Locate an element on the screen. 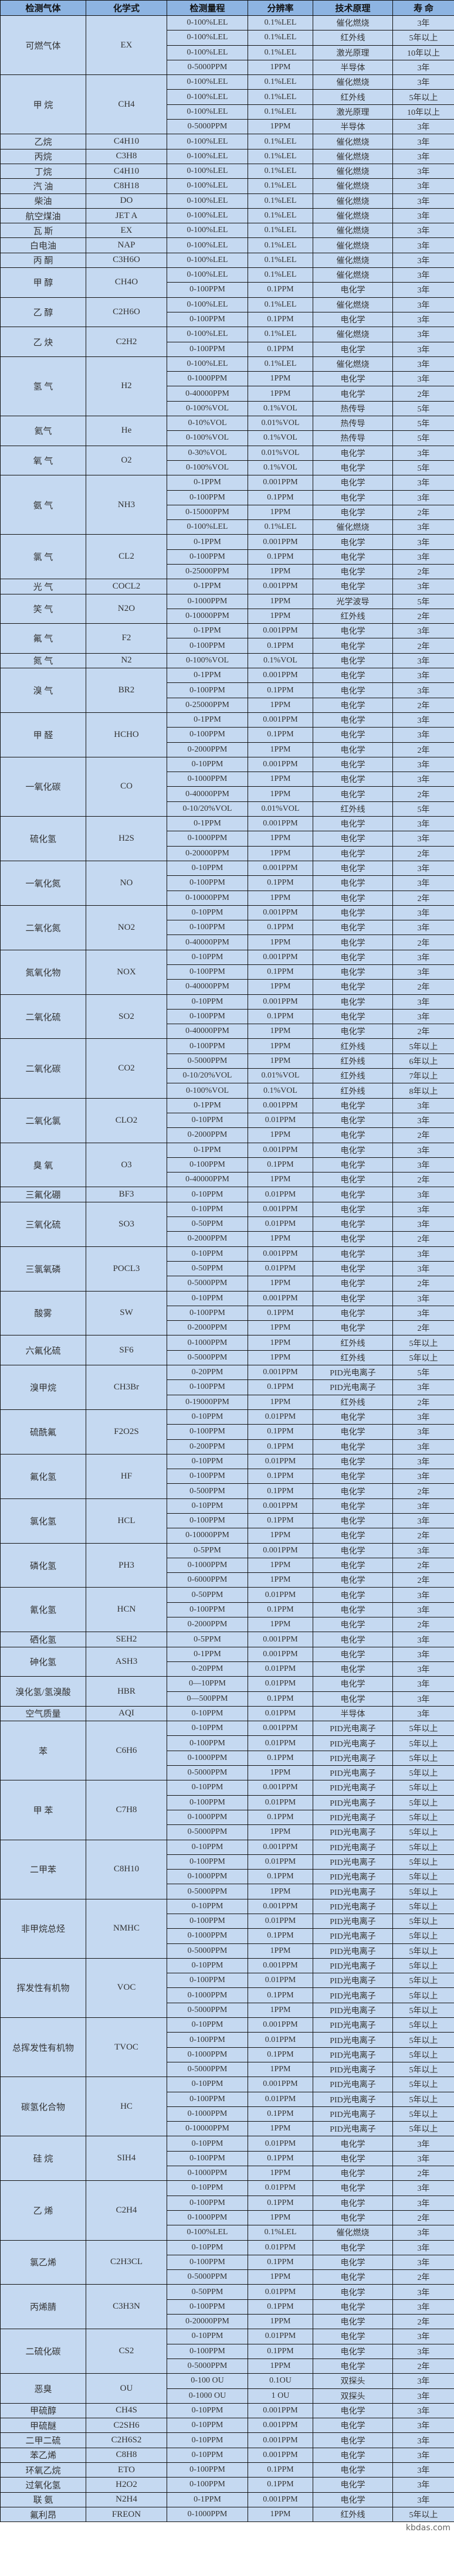 This screenshot has height=2576, width=454. gas-name-cell: 氰化氢 is located at coordinates (43, 1610).